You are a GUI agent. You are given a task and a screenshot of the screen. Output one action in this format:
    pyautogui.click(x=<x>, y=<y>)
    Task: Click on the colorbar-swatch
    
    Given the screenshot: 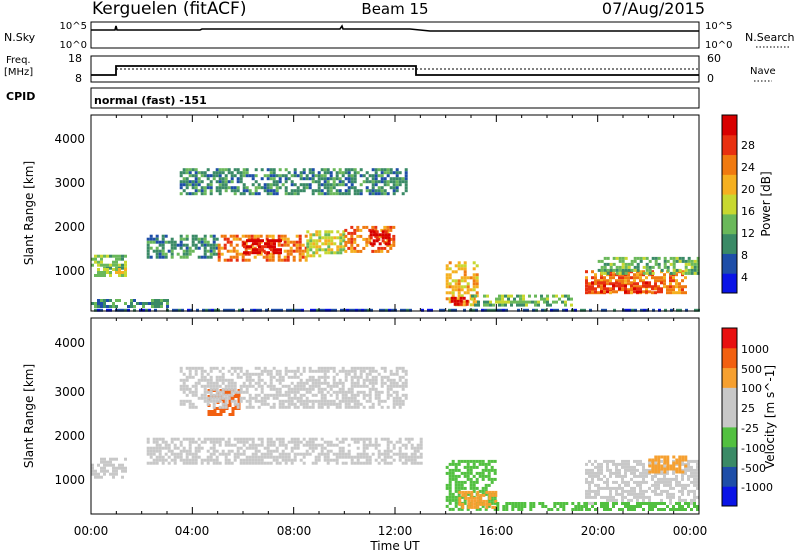 What is the action you would take?
    pyautogui.click(x=729, y=358)
    